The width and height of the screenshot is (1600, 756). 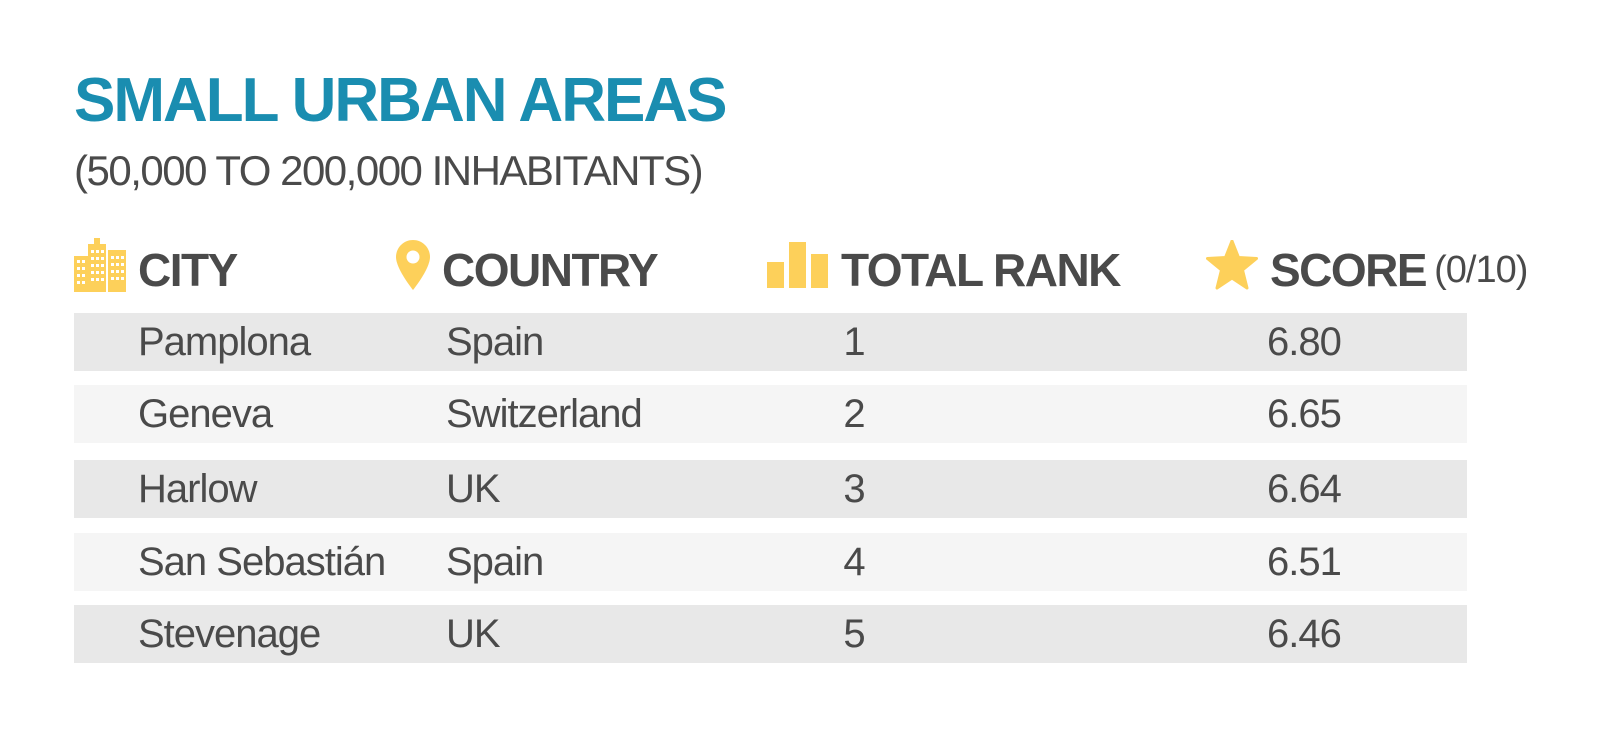 I want to click on header-score-suffix: (0/10), so click(x=1481, y=269).